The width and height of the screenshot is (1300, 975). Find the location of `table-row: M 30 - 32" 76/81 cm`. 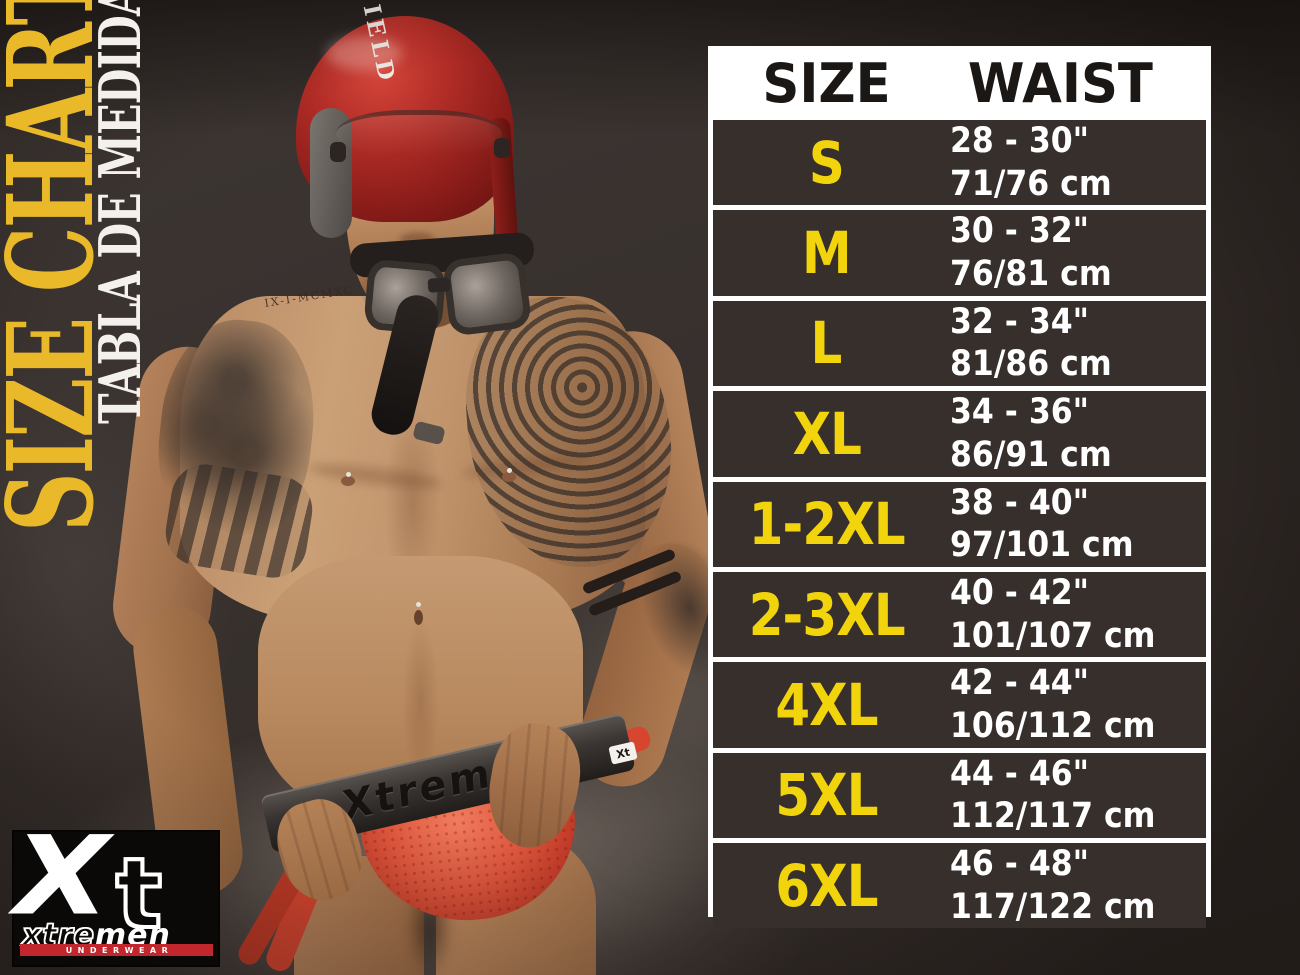

table-row: M 30 - 32" 76/81 cm is located at coordinates (959, 253).